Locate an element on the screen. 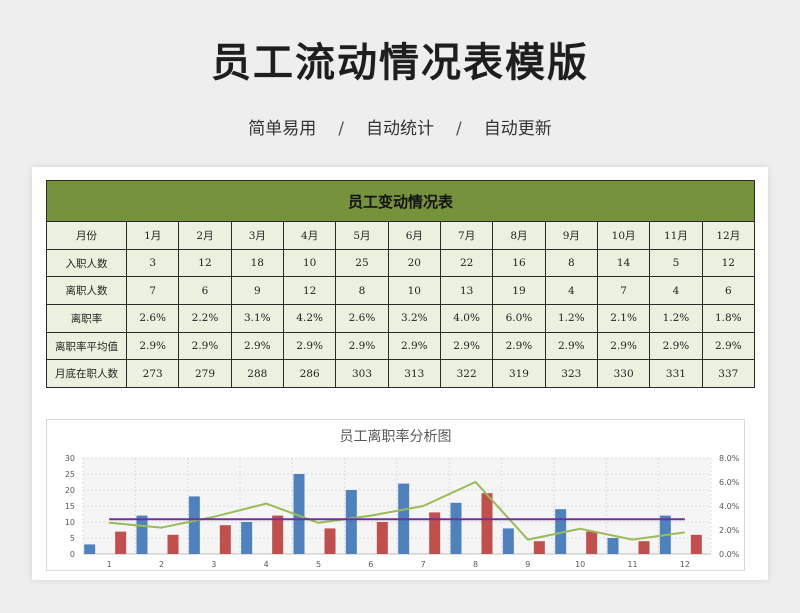 The image size is (800, 613). table-title: 员工变动情况表 is located at coordinates (400, 201).